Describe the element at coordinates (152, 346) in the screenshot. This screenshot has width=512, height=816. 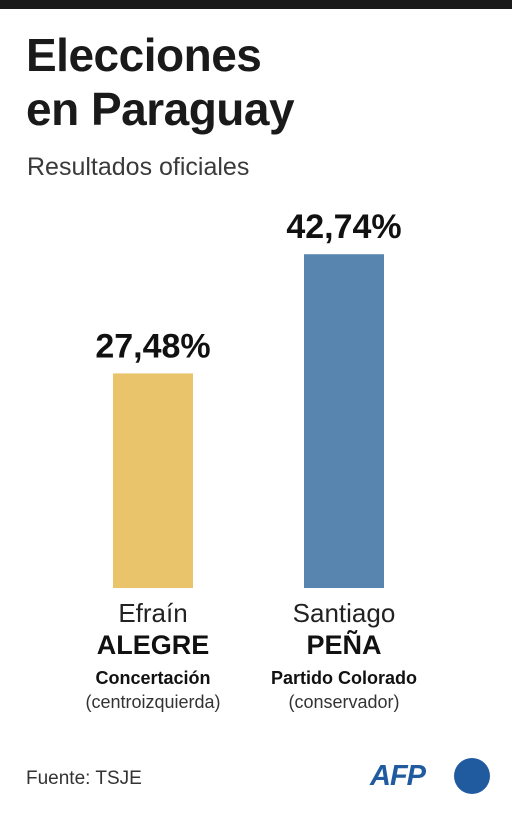
I see `bar-value-label: 27,48%` at that location.